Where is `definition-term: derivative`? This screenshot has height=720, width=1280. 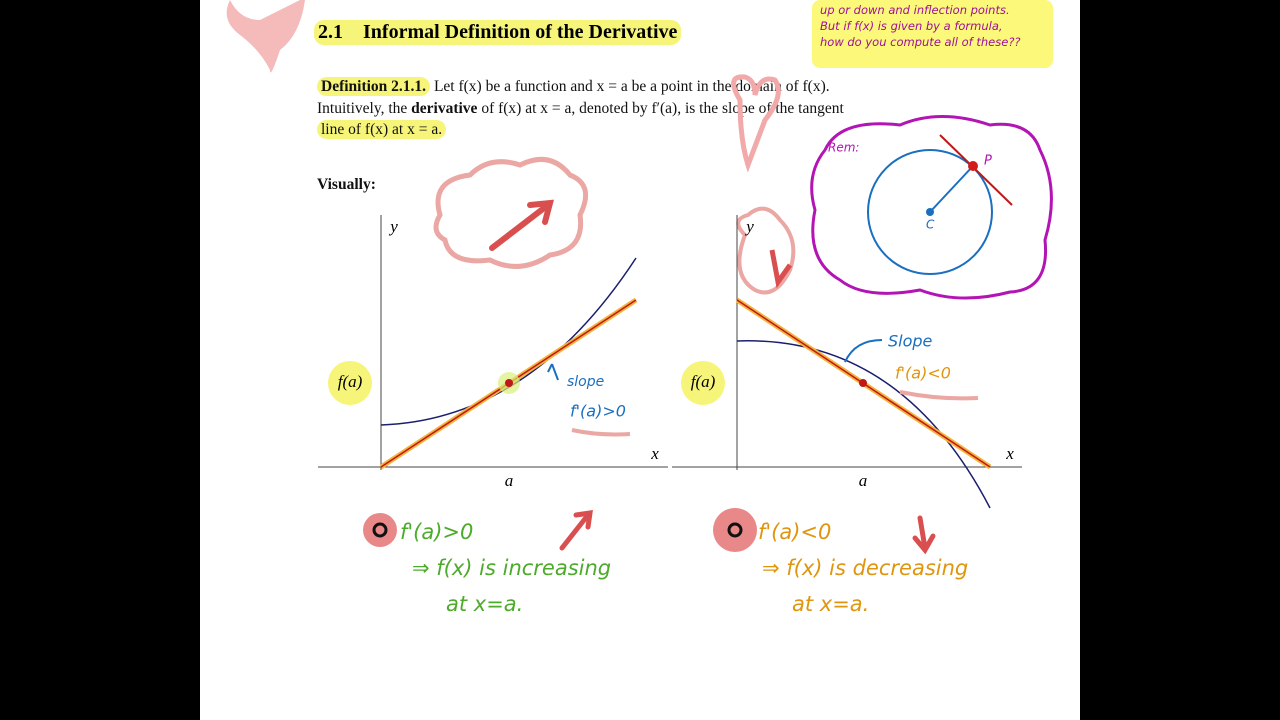
definition-term: derivative is located at coordinates (444, 108).